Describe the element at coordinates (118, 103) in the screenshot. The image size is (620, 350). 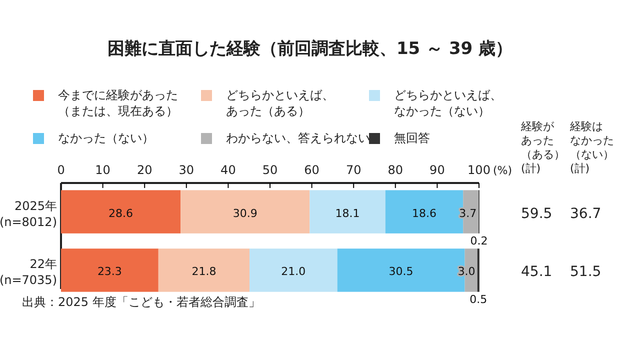
I see `legend-label: 今までに経験があった（または、現在ある）` at that location.